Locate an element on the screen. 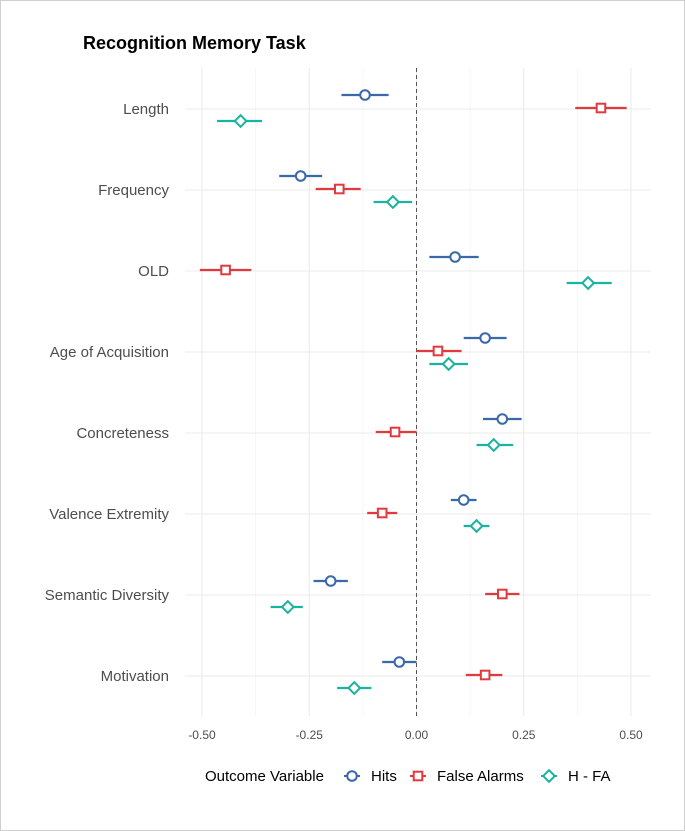 Image resolution: width=685 pixels, height=831 pixels. legend: Outcome Variable Hits False Alarms H - FA is located at coordinates (408, 776).